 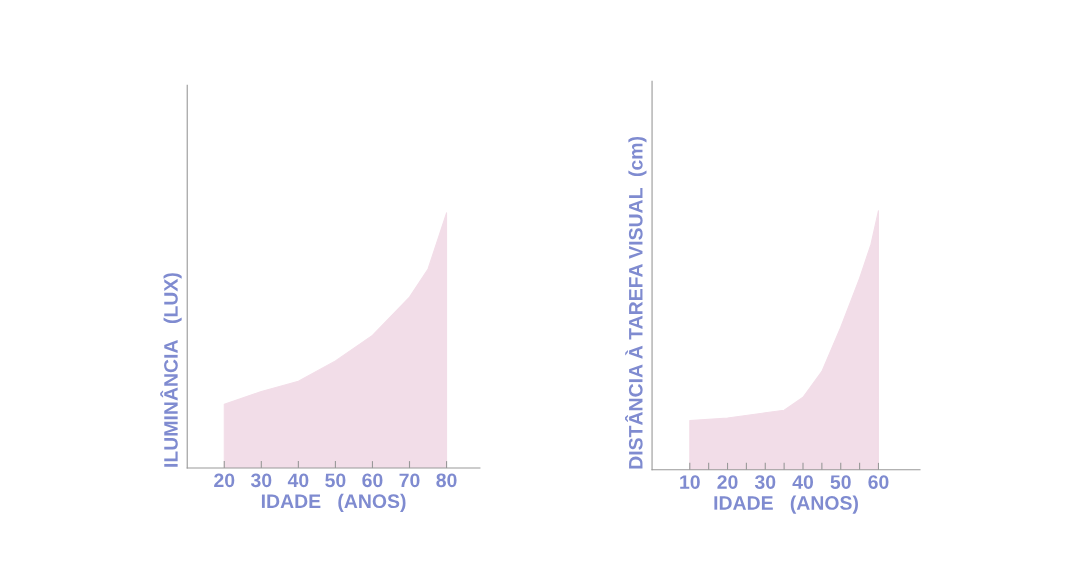 I want to click on x-tick-label: 80, so click(x=446, y=480).